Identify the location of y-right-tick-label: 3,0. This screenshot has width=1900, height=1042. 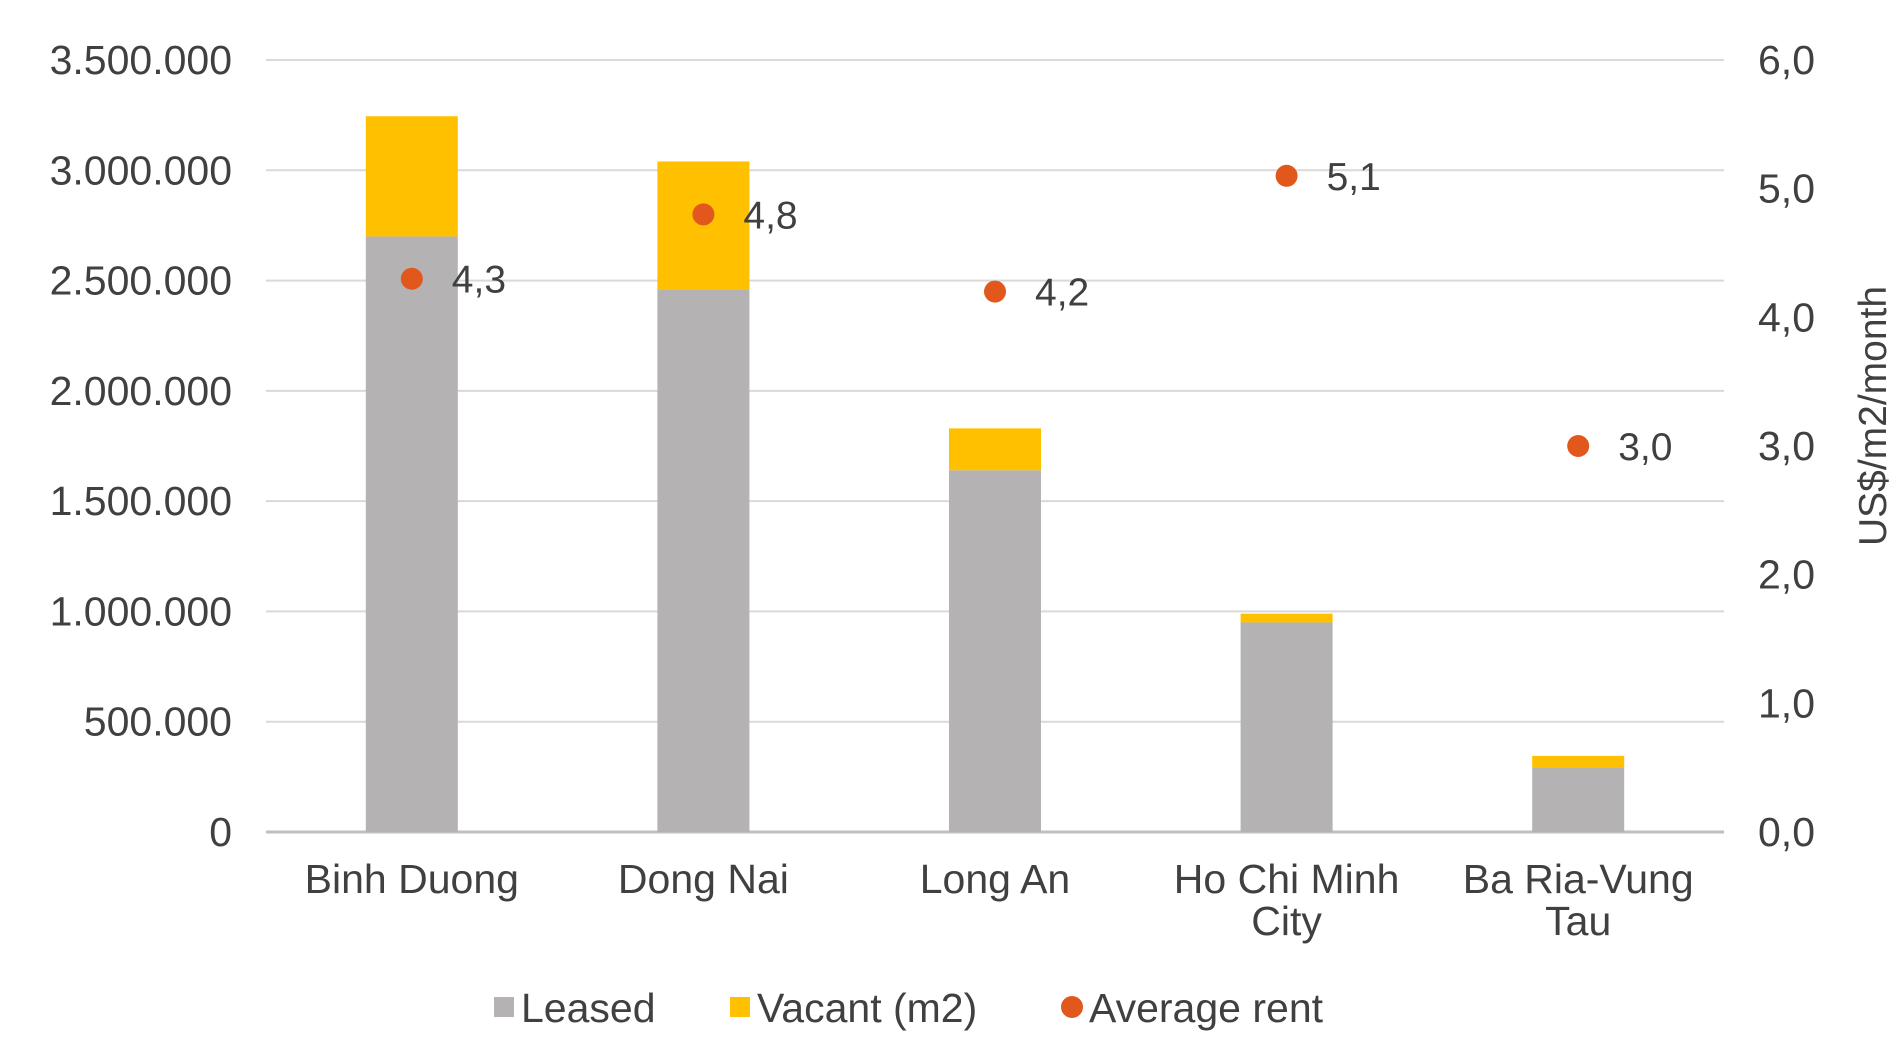
(1786, 446).